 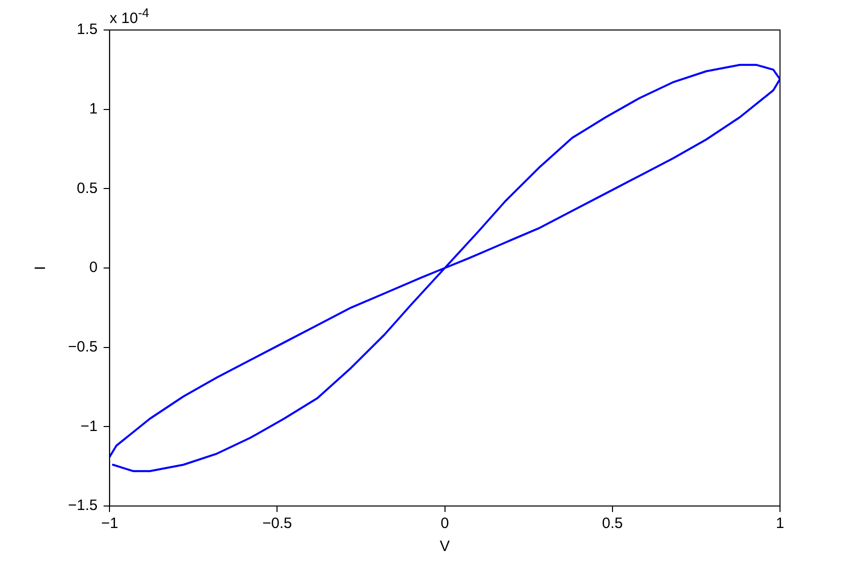 I want to click on y-tick-label: 0.5, so click(x=87, y=188).